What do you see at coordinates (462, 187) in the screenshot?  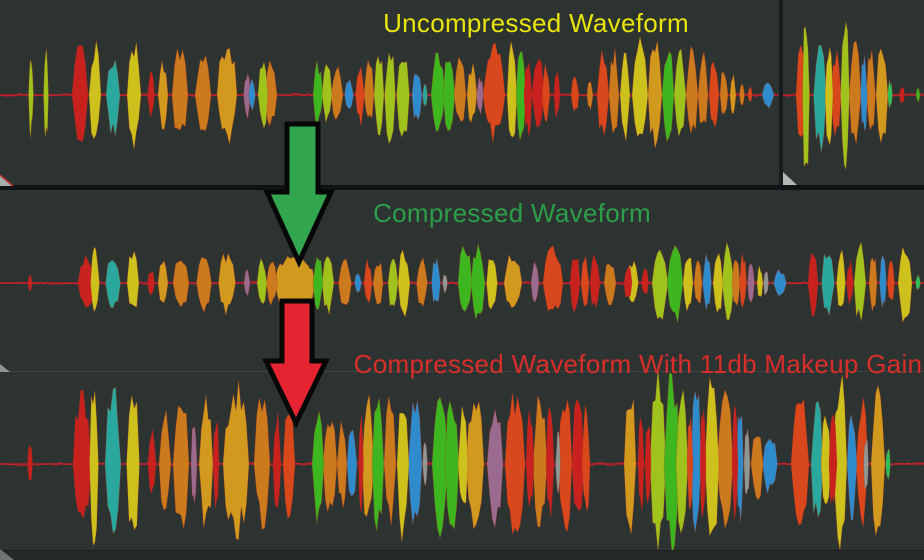 I see `track-border-top` at bounding box center [462, 187].